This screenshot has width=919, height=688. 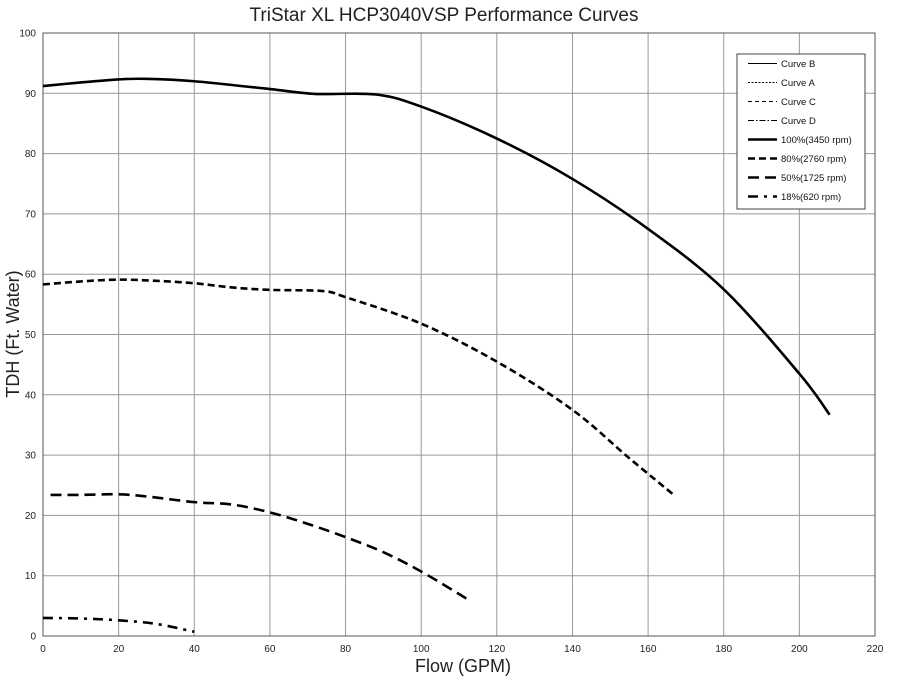 What do you see at coordinates (496, 649) in the screenshot?
I see `x-tick-label: 120` at bounding box center [496, 649].